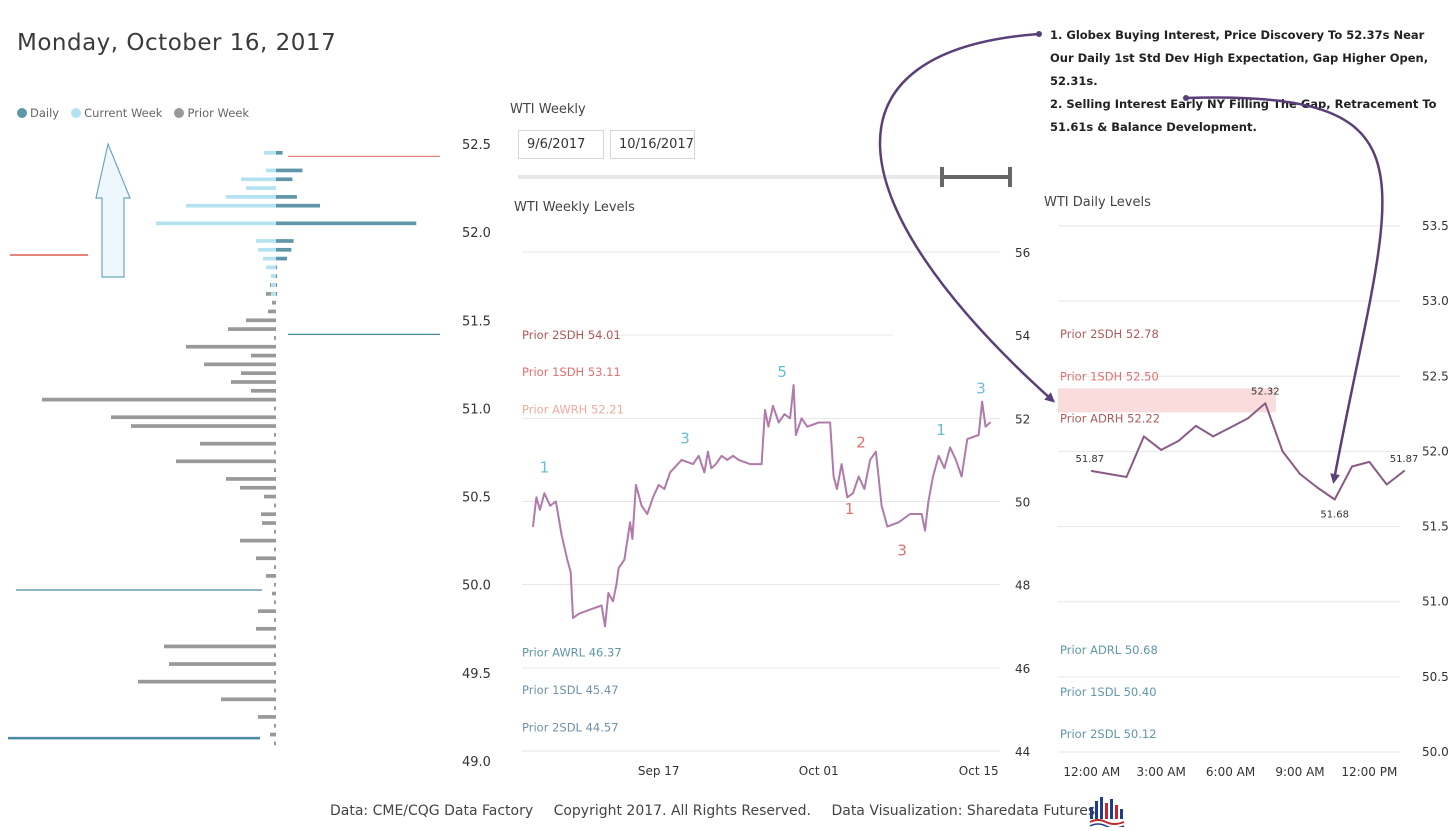 The height and width of the screenshot is (831, 1455). What do you see at coordinates (861, 442) in the screenshot?
I see `weekly-wave-label: 2` at bounding box center [861, 442].